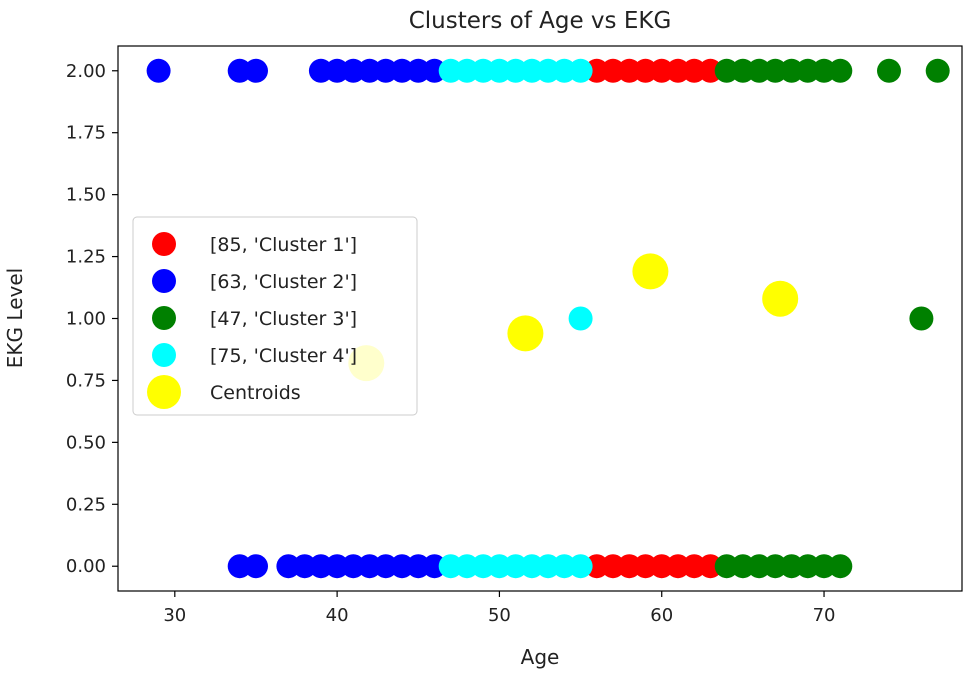 The width and height of the screenshot is (967, 674). I want to click on x-tick-label: 50, so click(499, 615).